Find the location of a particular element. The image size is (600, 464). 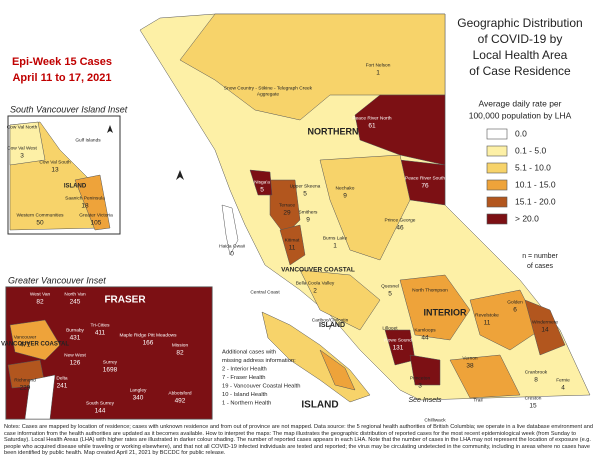

place-label: See Insets is located at coordinates (425, 400).